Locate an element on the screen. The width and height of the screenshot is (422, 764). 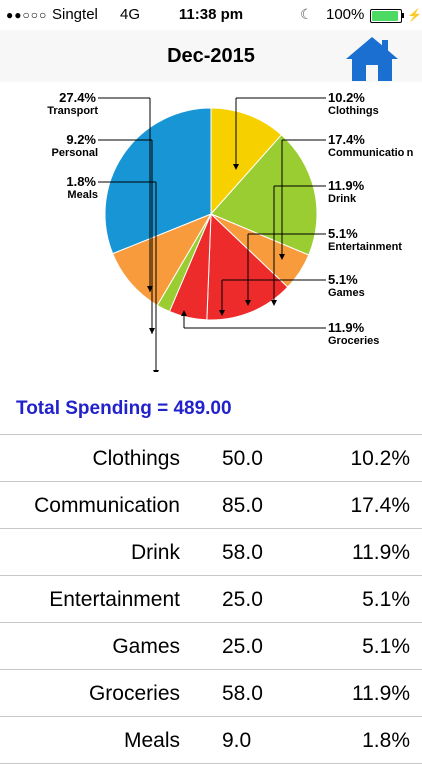
row-amount: 9.0 is located at coordinates (237, 740).